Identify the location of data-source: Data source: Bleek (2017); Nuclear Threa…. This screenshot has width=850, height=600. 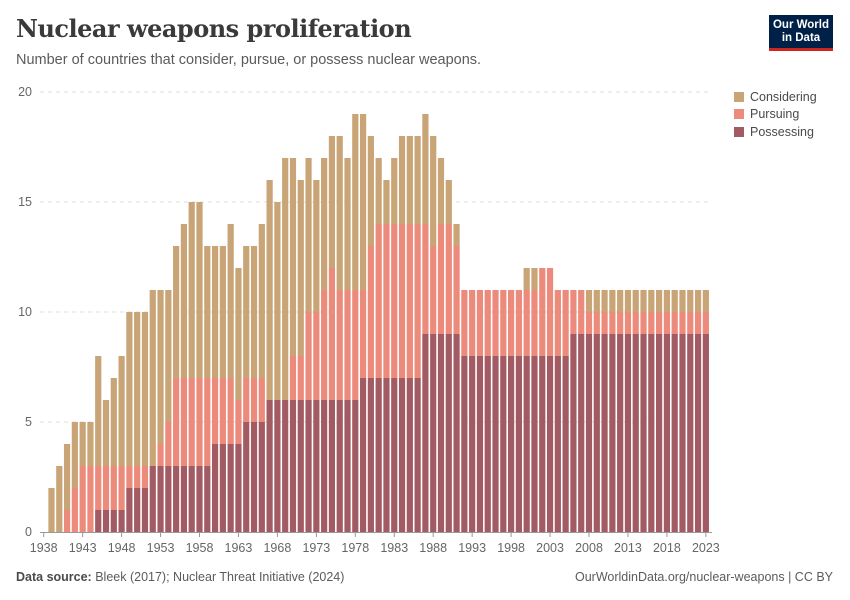
(180, 577).